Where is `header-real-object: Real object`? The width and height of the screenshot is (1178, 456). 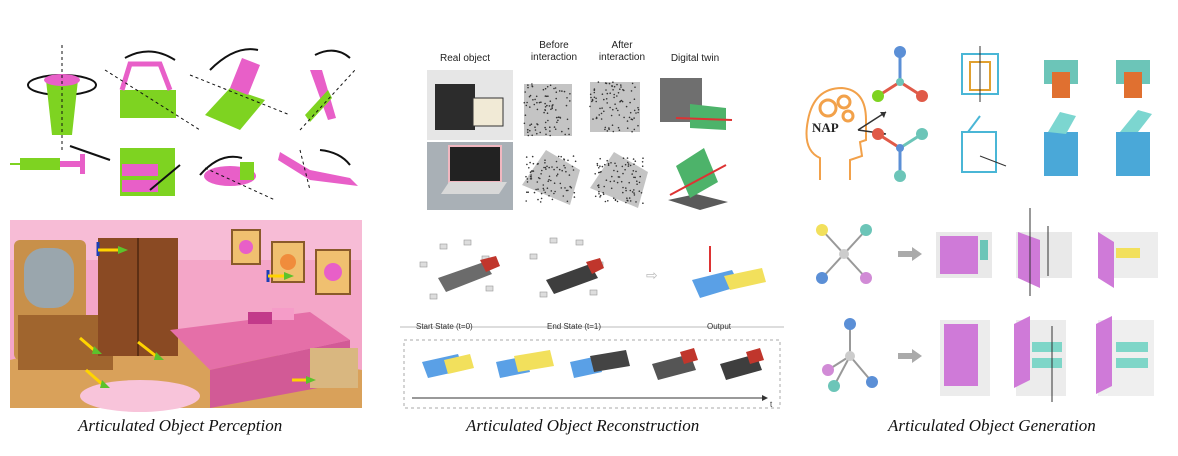 header-real-object: Real object is located at coordinates (465, 58).